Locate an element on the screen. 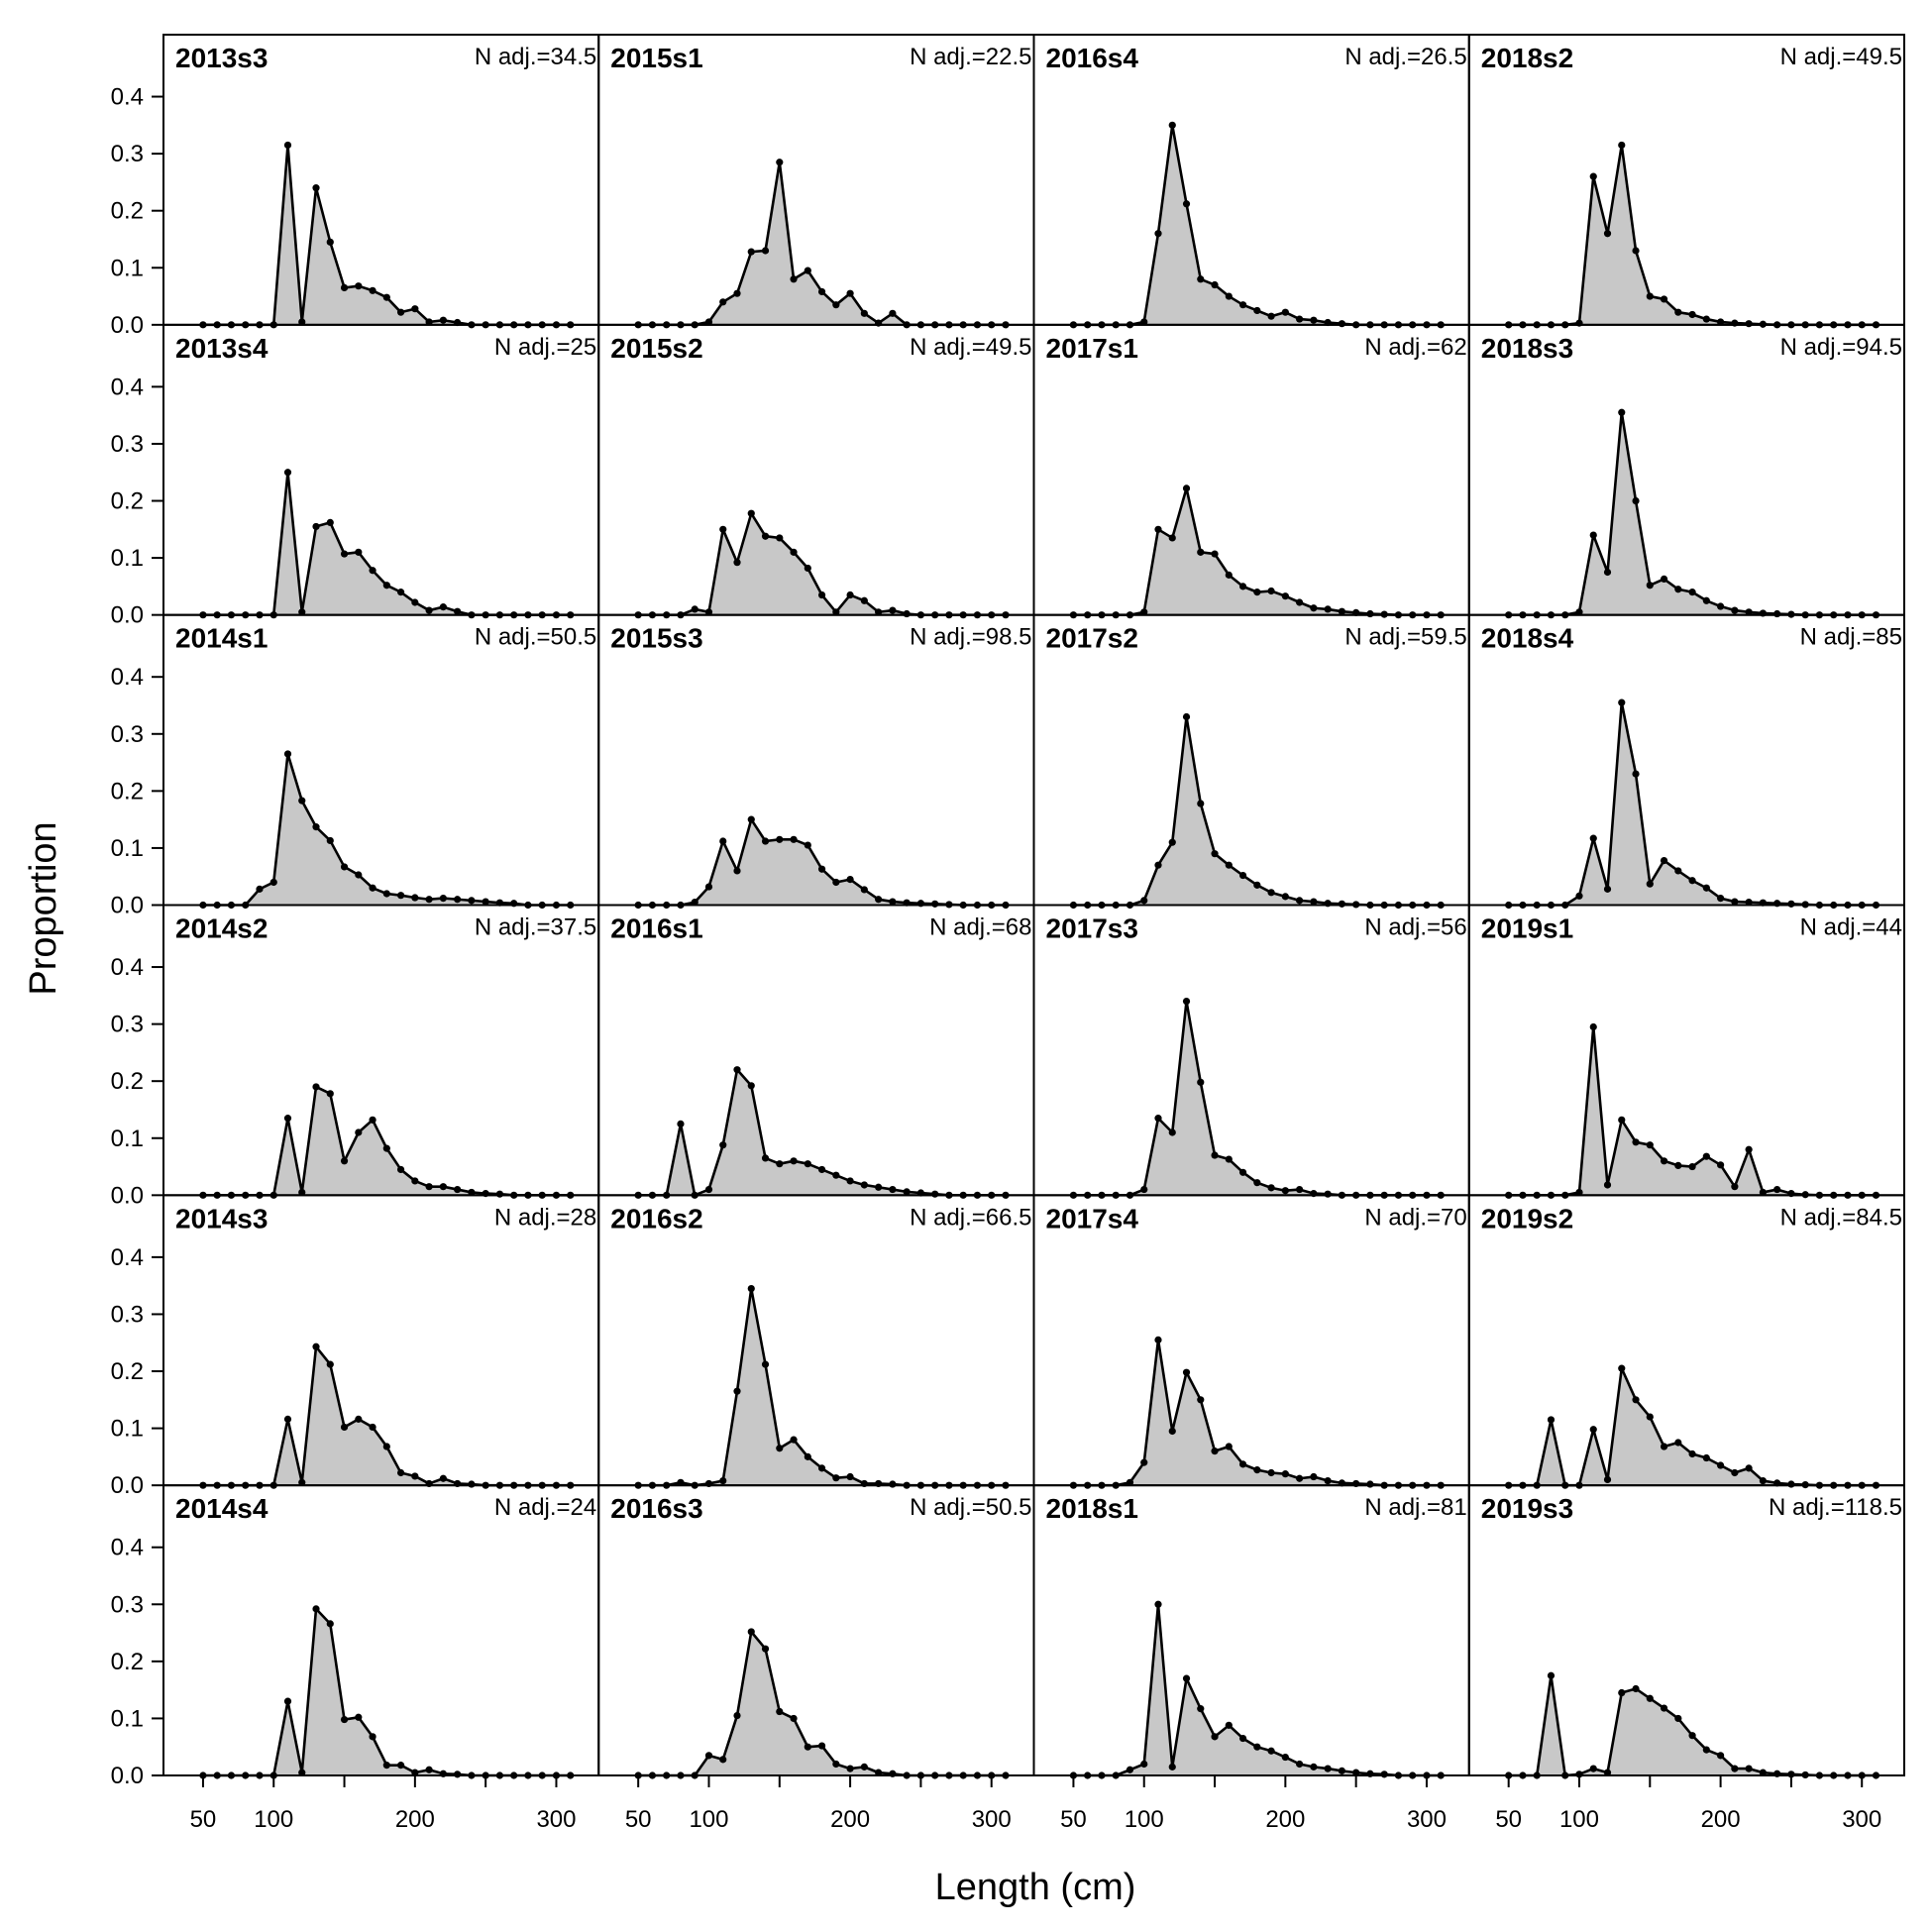 The width and height of the screenshot is (1932, 1932). panel-n-label: N adj.=28 is located at coordinates (545, 1217).